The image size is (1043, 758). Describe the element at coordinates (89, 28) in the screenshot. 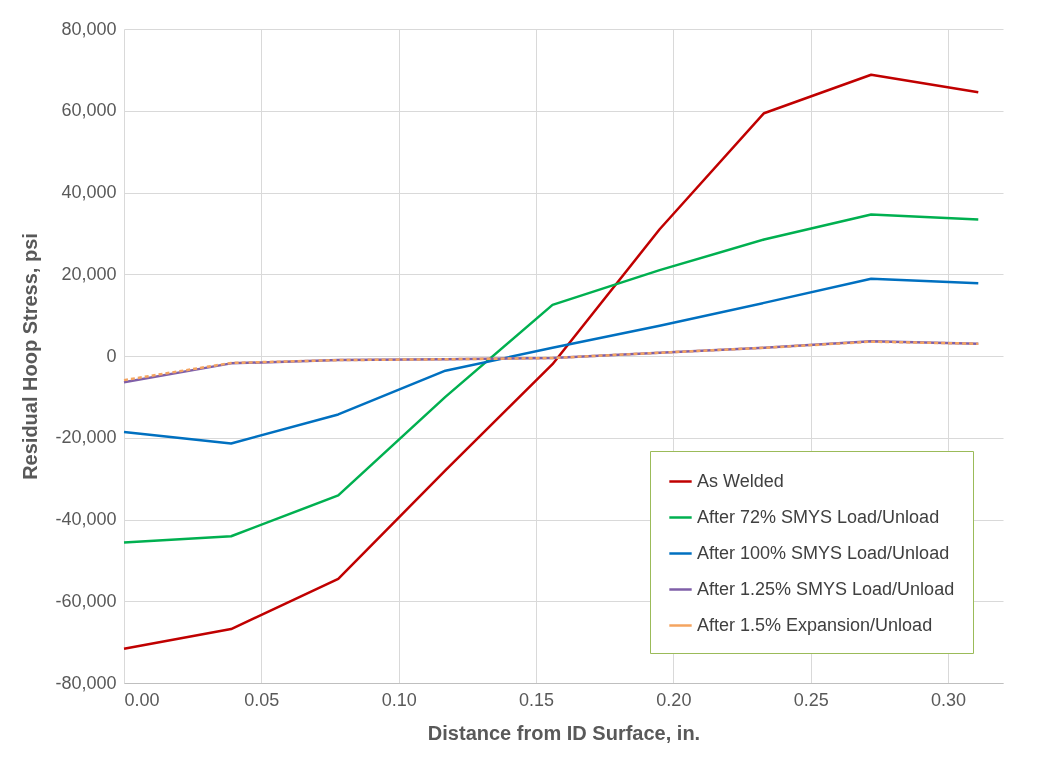

I see `y-tick-label: 80,000` at that location.